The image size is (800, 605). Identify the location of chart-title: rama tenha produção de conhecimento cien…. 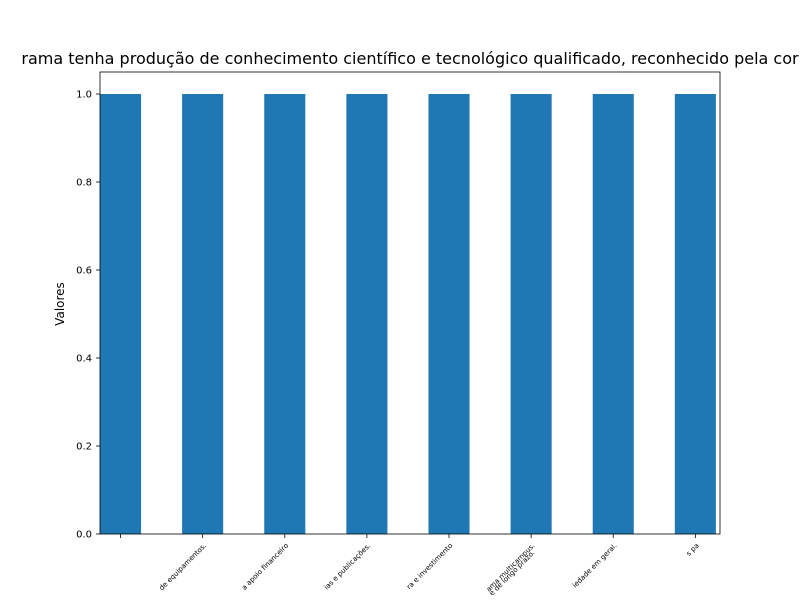
(410, 58).